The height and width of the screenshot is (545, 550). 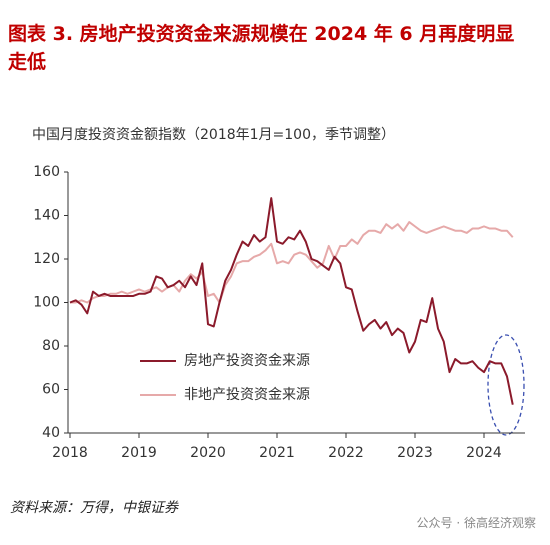 What do you see at coordinates (70, 453) in the screenshot?
I see `x-tick-label: 2018` at bounding box center [70, 453].